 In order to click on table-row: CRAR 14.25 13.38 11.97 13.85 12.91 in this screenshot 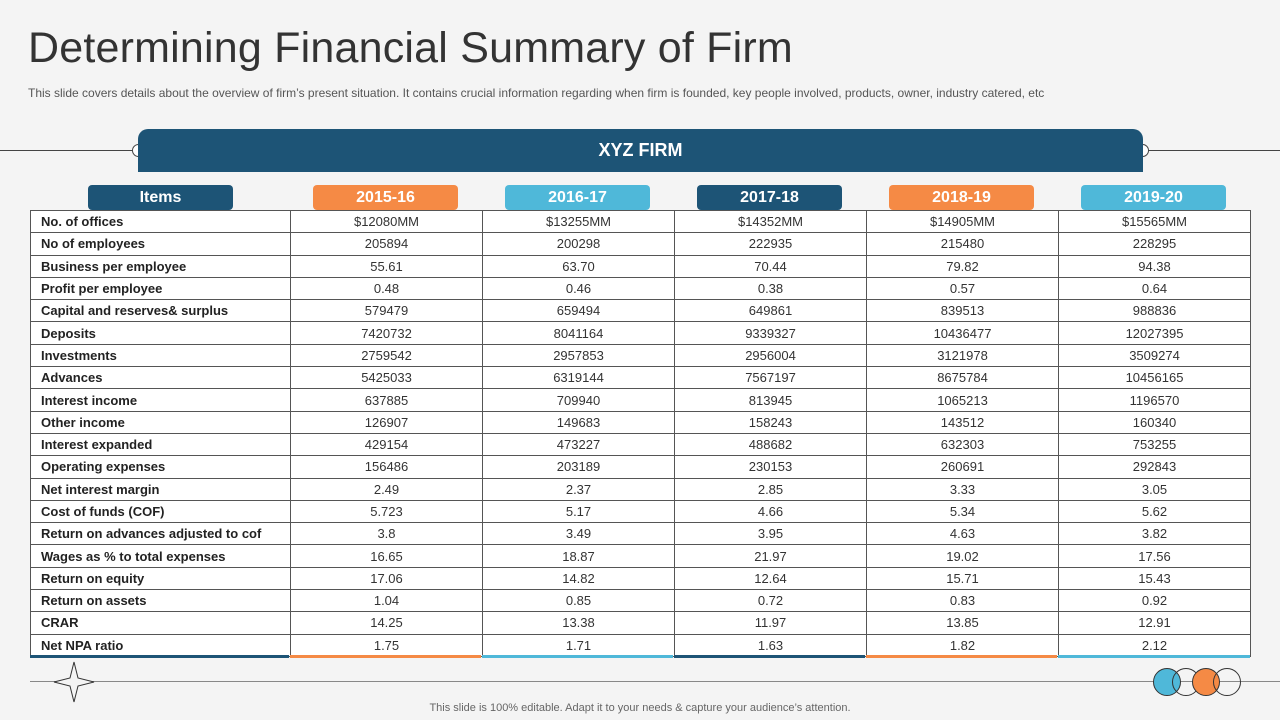, I will do `click(640, 623)`.